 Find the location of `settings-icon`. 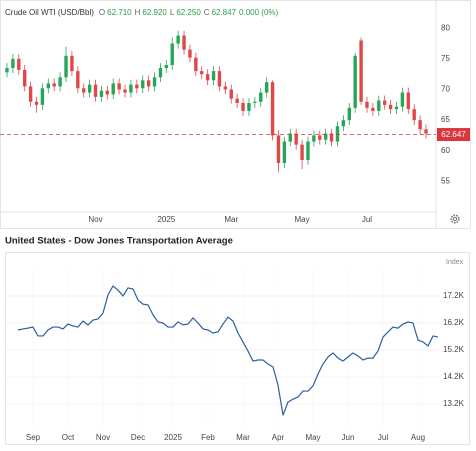

settings-icon is located at coordinates (455, 219).